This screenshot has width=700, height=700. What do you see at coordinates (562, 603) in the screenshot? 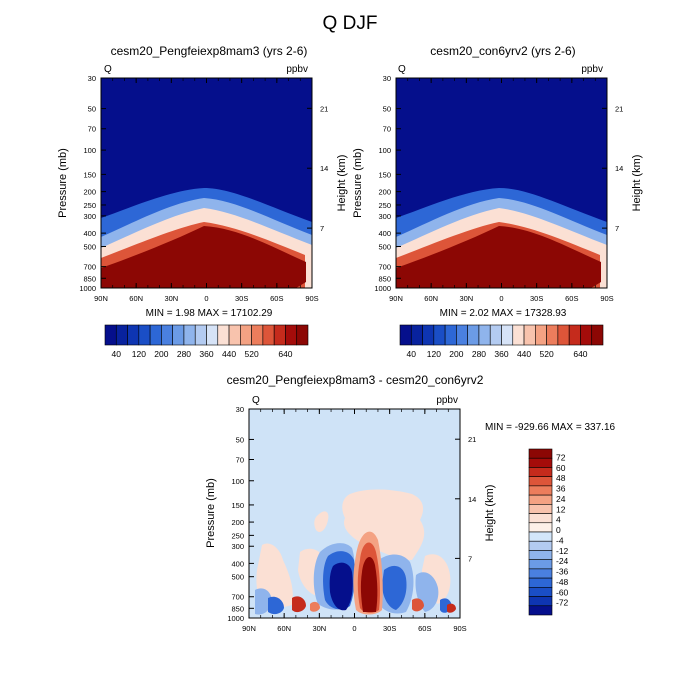
I see `colorbar-label: -72` at bounding box center [562, 603].